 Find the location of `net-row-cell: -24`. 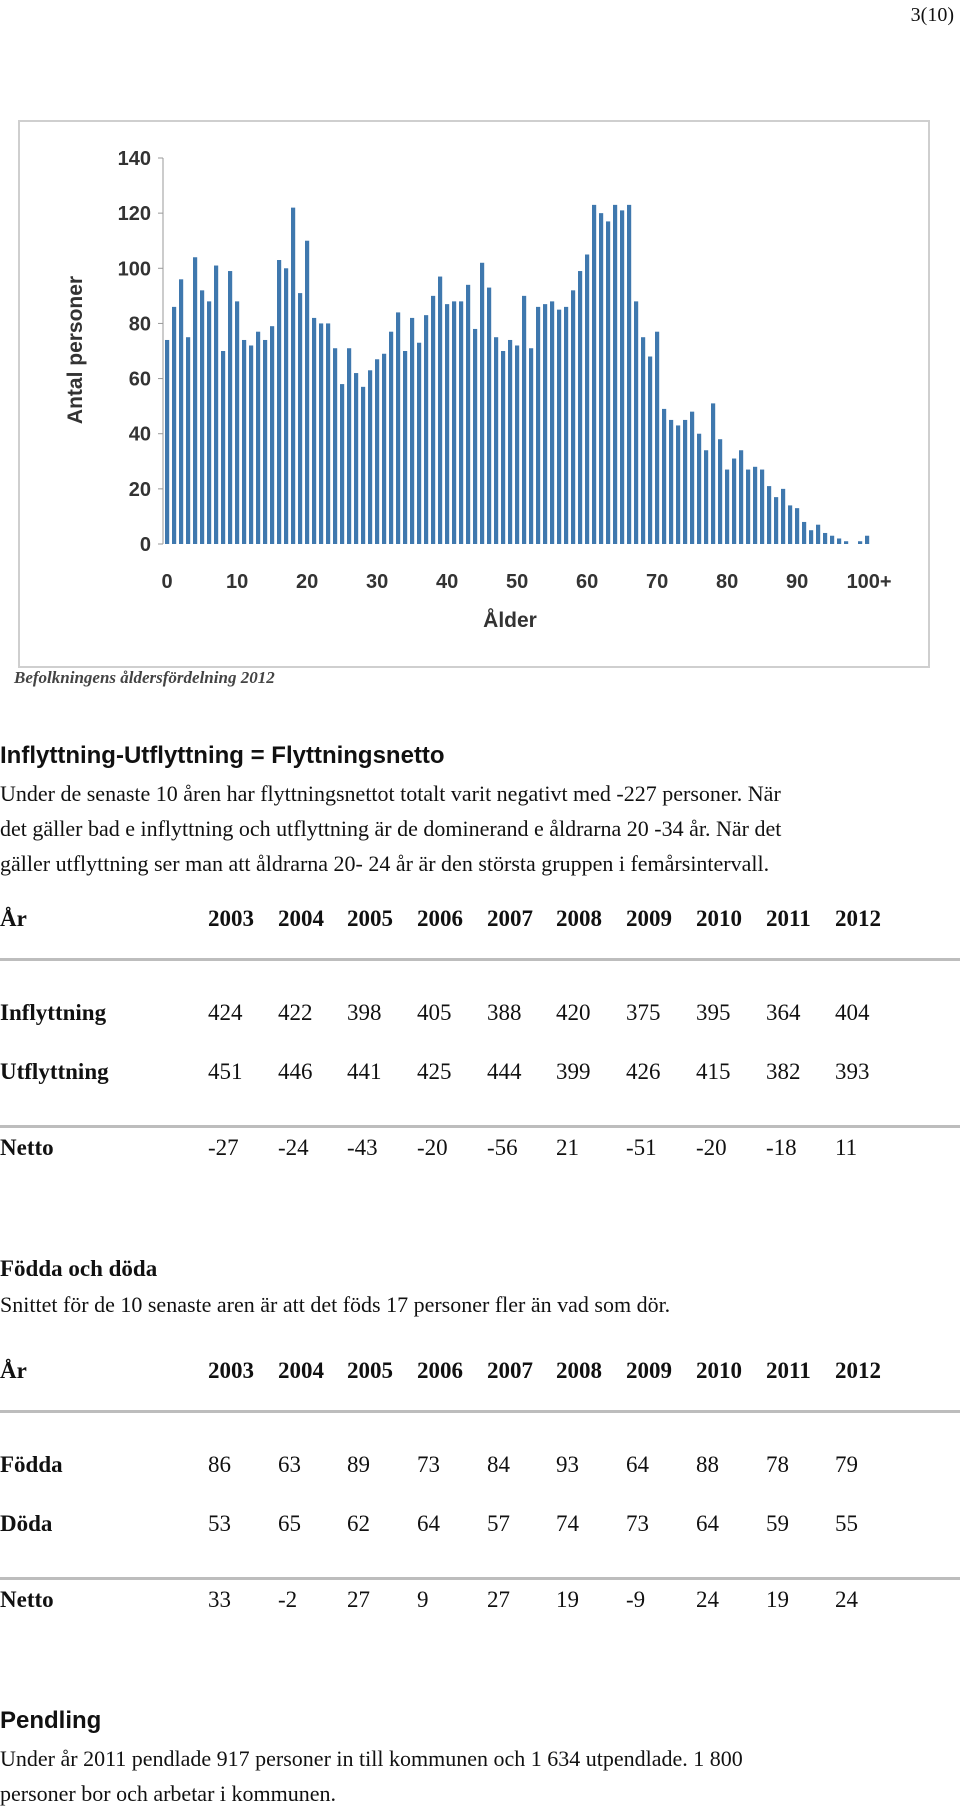

net-row-cell: -24 is located at coordinates (293, 1147).